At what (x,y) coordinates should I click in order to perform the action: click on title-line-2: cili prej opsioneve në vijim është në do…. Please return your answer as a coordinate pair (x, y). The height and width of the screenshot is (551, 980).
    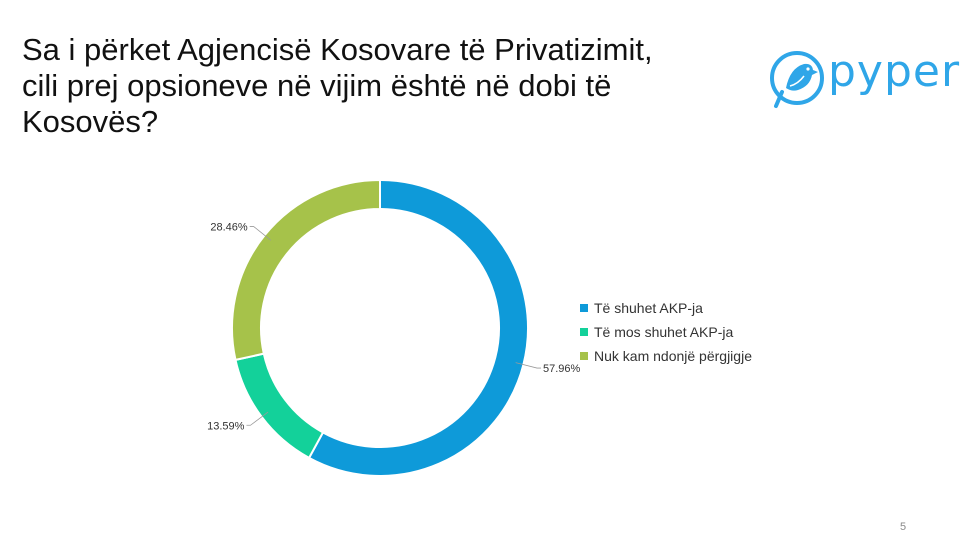
    Looking at the image, I should click on (317, 85).